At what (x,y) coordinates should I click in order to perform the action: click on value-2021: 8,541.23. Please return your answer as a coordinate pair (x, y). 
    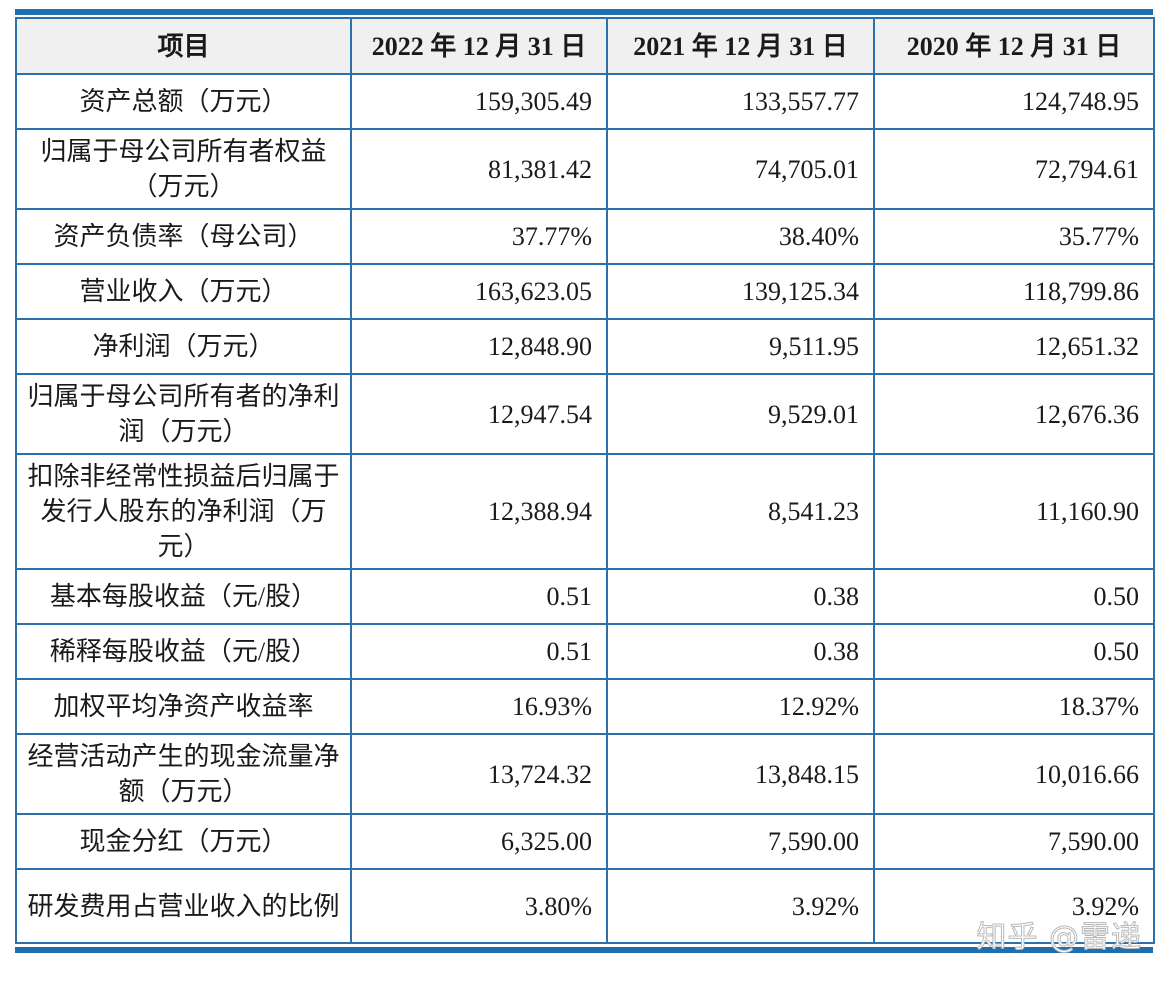
    Looking at the image, I should click on (740, 511).